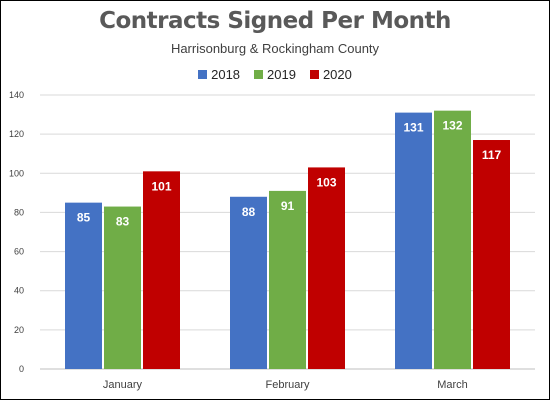 The image size is (550, 400). I want to click on bar-2020-february, so click(326, 268).